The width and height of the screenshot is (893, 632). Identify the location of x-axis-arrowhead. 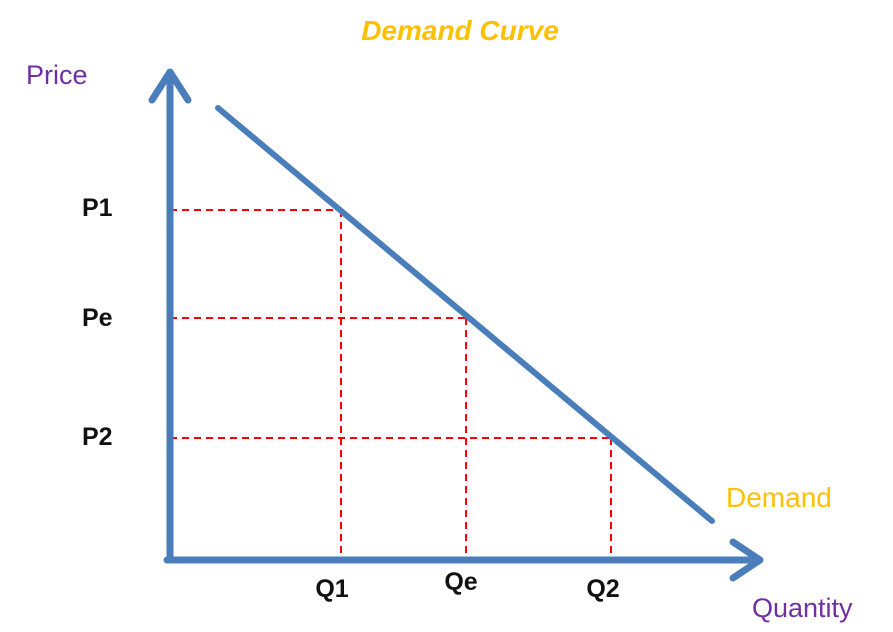
(746, 560).